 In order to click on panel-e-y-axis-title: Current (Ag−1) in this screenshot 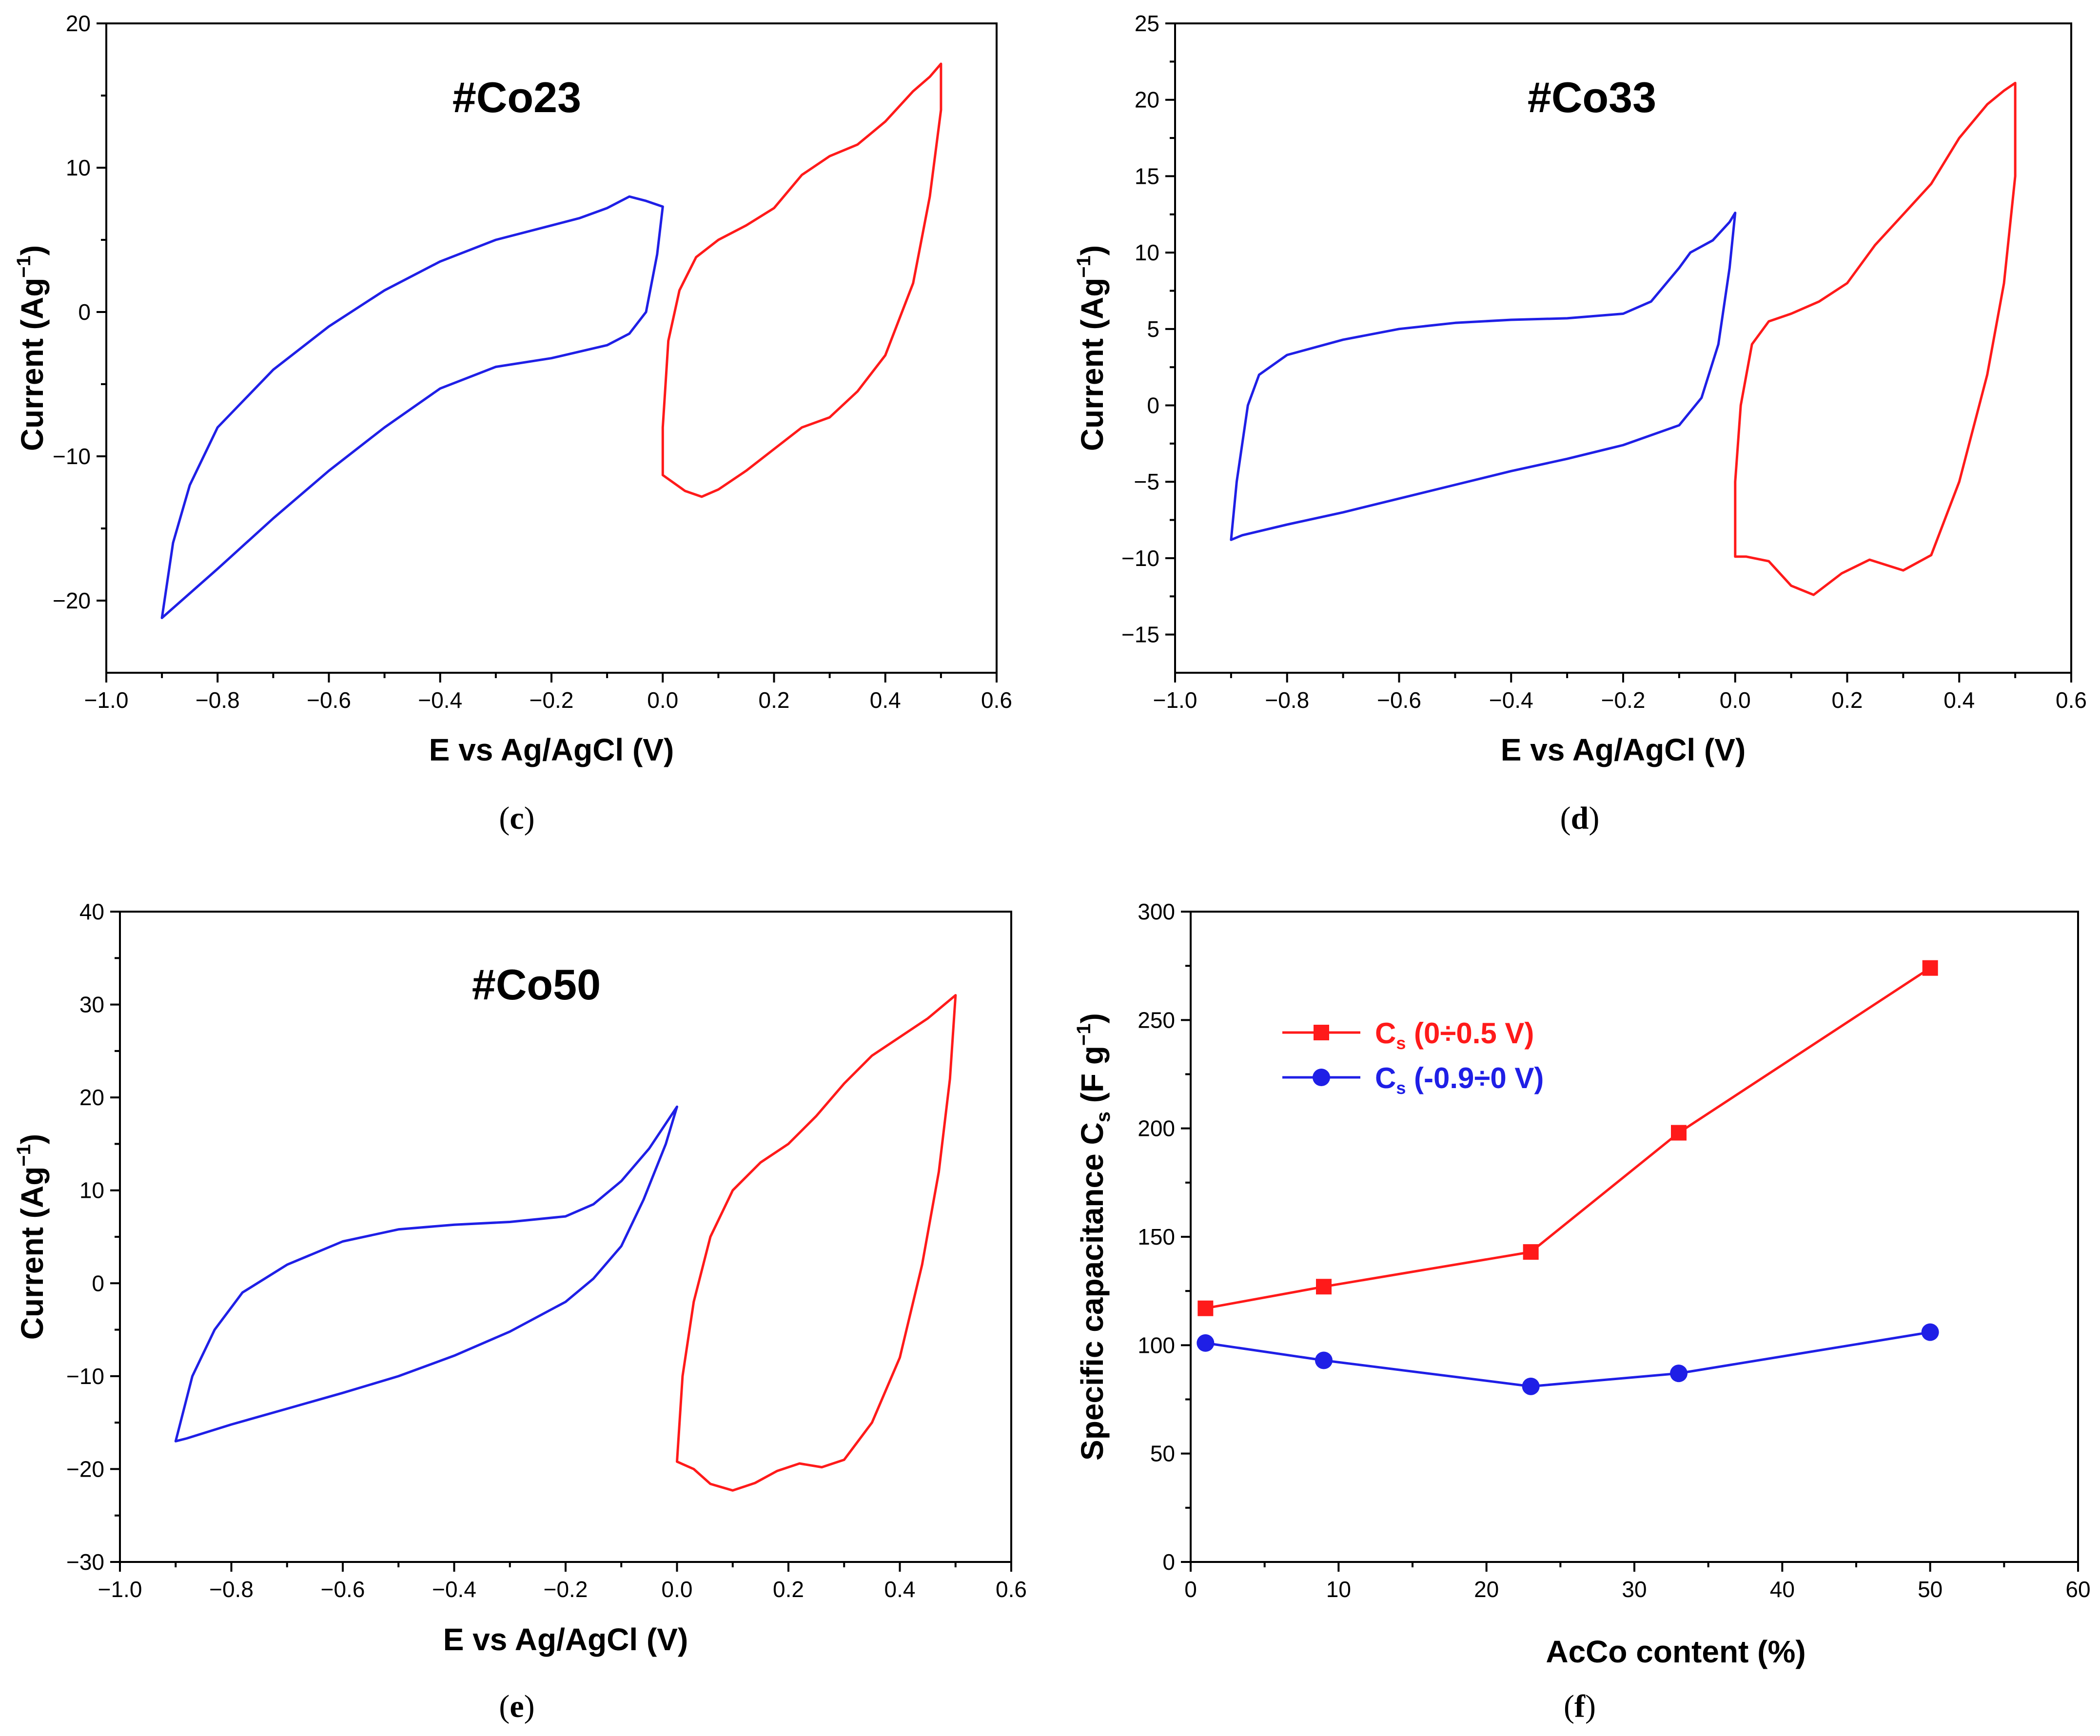, I will do `click(32, 1237)`.